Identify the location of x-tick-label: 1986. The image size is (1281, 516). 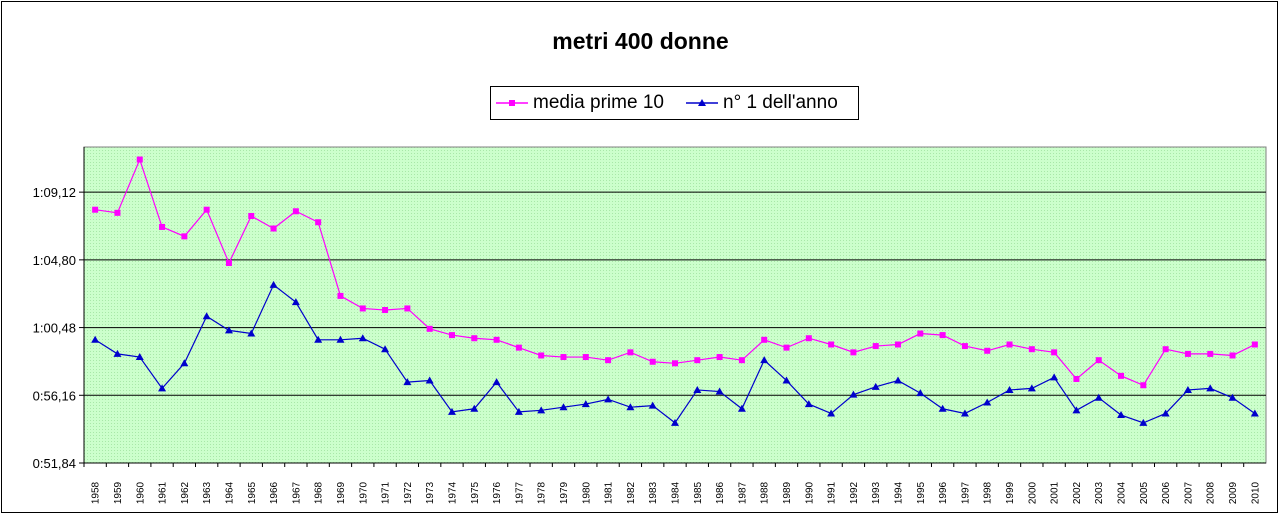
(720, 492).